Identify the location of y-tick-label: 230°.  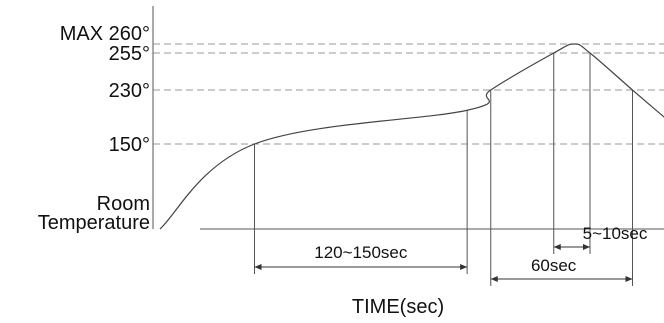
(129, 91).